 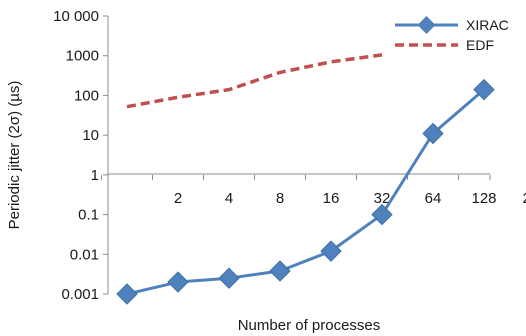 I want to click on x-tick-label: 256, so click(x=524, y=198).